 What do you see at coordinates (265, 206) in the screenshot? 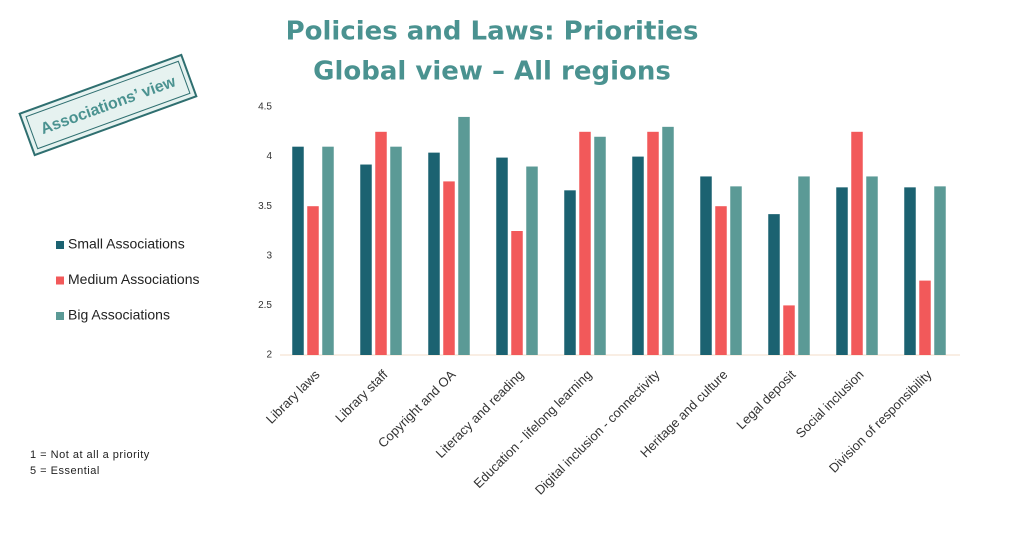
I see `y-tick-label: 3.5` at bounding box center [265, 206].